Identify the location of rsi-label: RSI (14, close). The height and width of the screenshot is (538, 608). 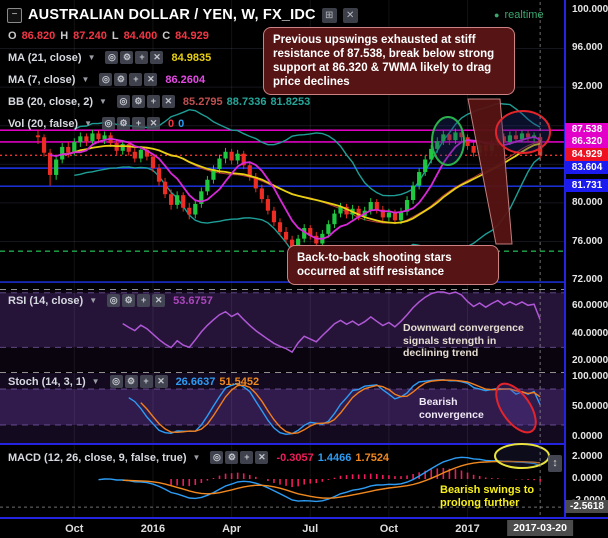
(46, 300).